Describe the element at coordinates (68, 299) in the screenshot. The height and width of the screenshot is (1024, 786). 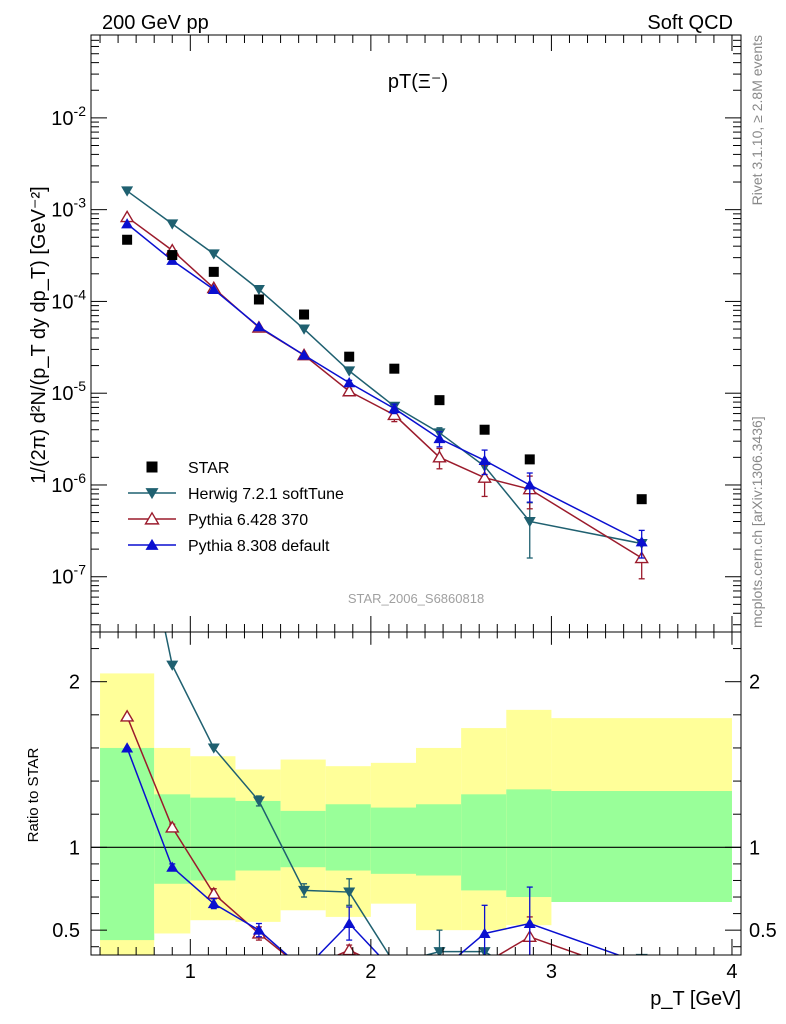
I see `y-tick-label: 10⁻⁴` at that location.